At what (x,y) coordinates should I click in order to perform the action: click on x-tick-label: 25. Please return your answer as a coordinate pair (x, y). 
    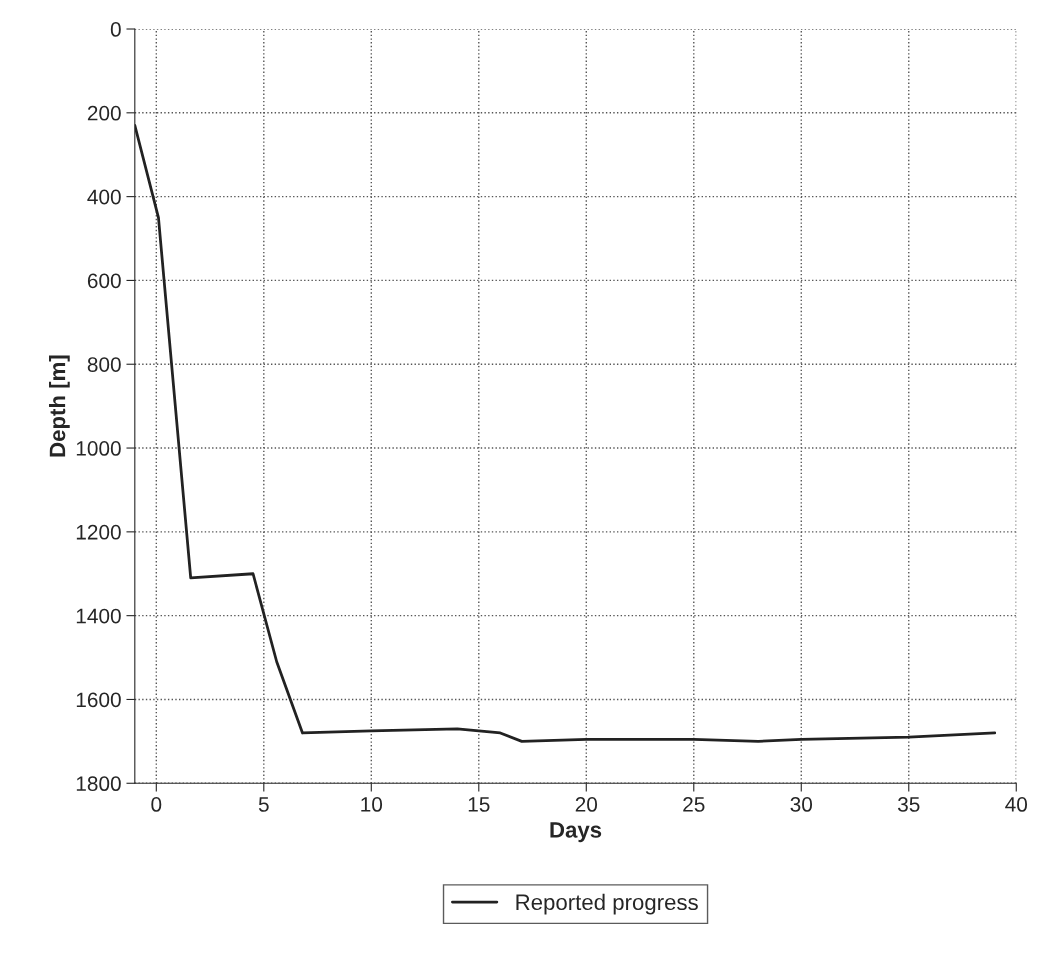
    Looking at the image, I should click on (694, 804).